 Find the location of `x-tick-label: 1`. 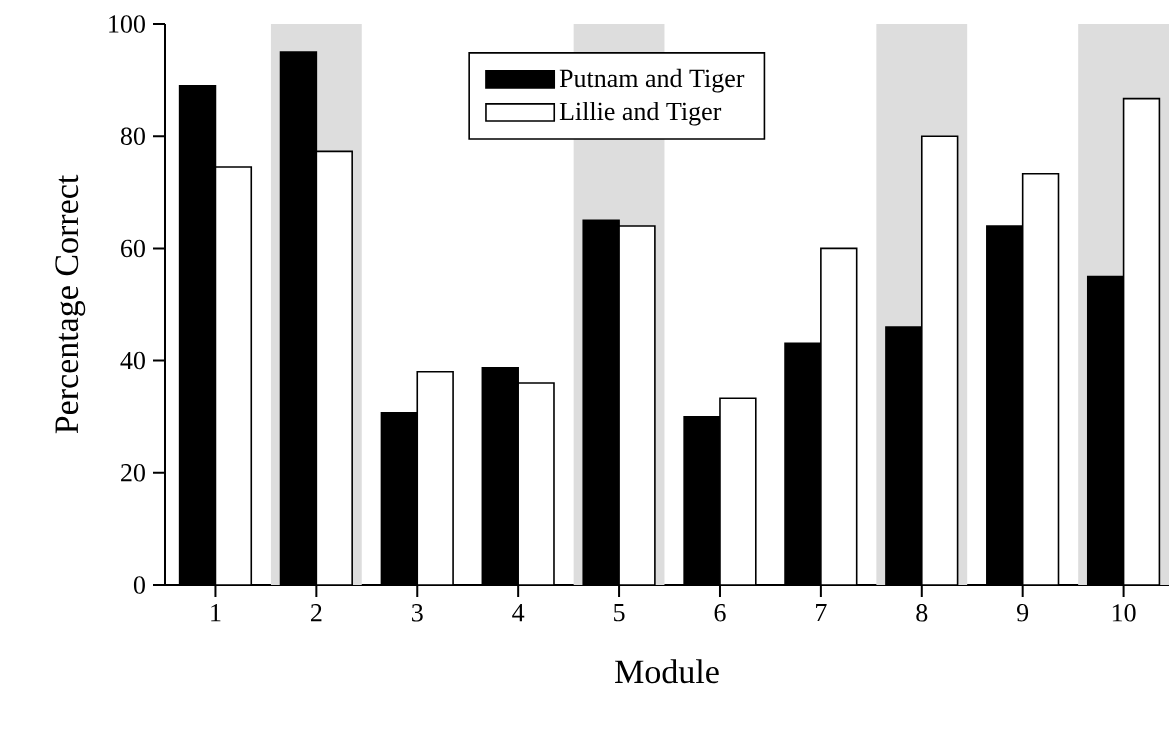

x-tick-label: 1 is located at coordinates (216, 613).